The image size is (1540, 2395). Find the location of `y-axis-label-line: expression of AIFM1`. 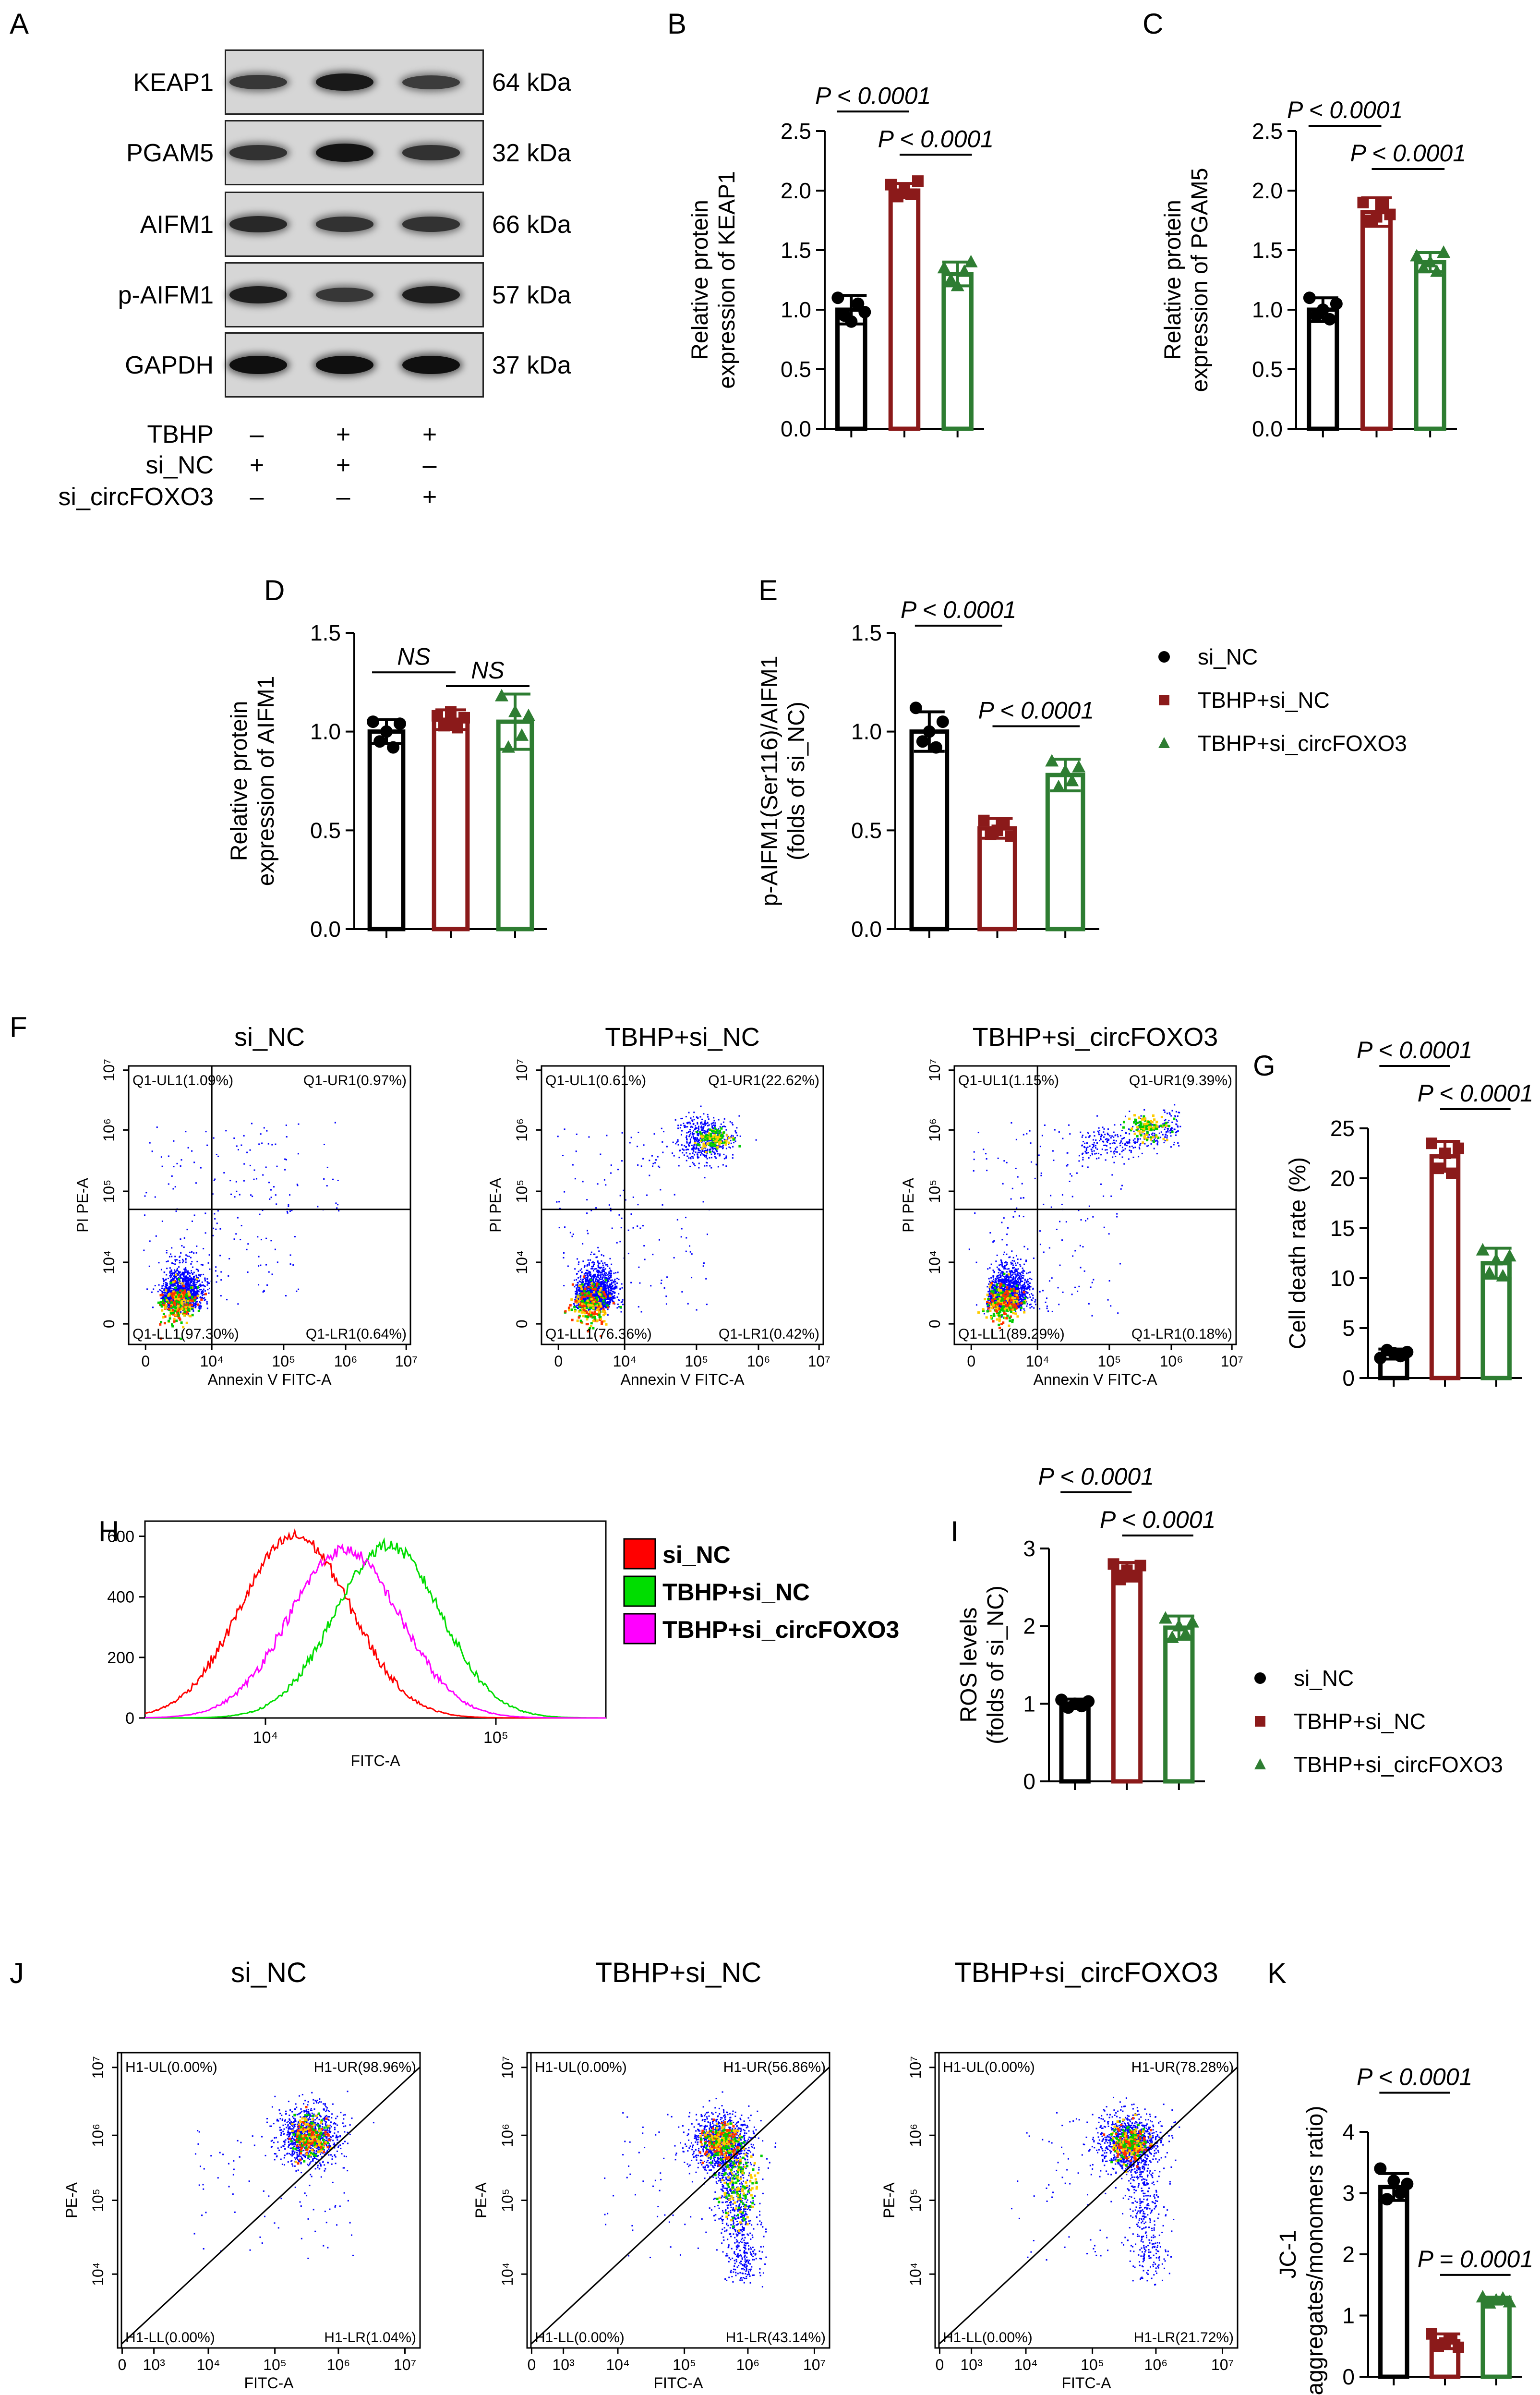

y-axis-label-line: expression of AIFM1 is located at coordinates (266, 781).